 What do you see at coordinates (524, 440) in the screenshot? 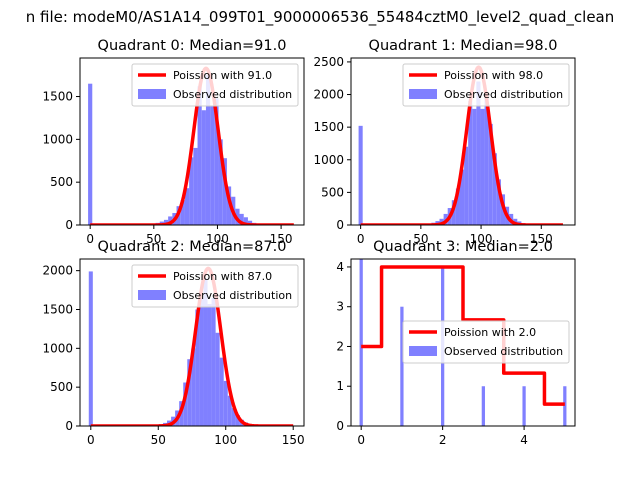
I see `x-tick-label: 4` at bounding box center [524, 440].